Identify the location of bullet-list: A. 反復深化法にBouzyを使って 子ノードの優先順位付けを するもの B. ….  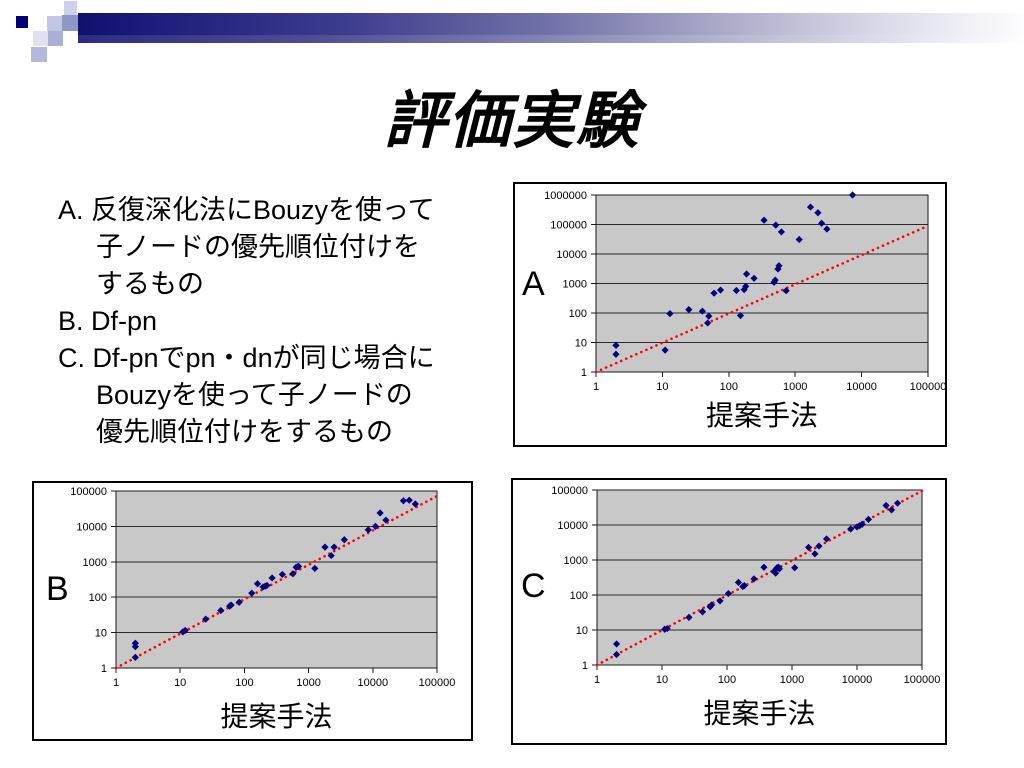
(278, 321).